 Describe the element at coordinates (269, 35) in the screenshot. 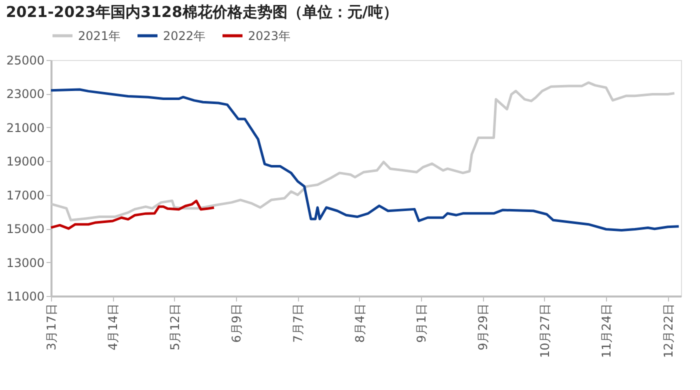

I see `legend-label: 2023年` at that location.